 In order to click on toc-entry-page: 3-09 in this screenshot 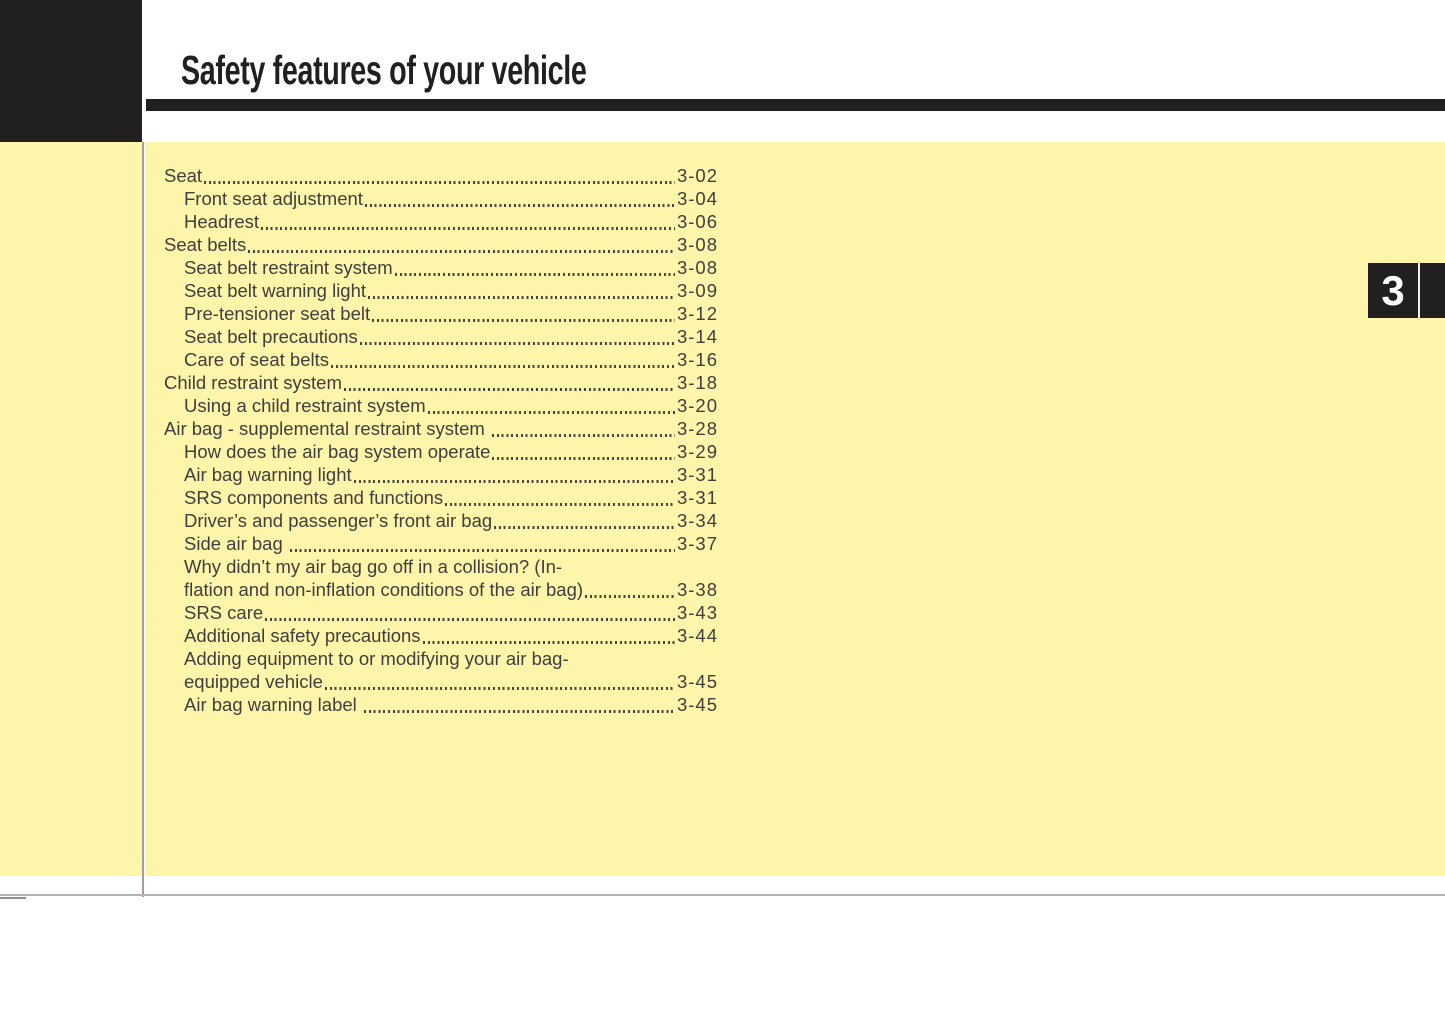, I will do `click(697, 290)`.